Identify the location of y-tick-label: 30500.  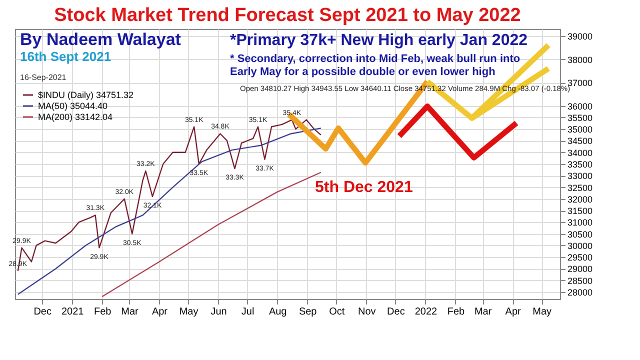
(580, 234).